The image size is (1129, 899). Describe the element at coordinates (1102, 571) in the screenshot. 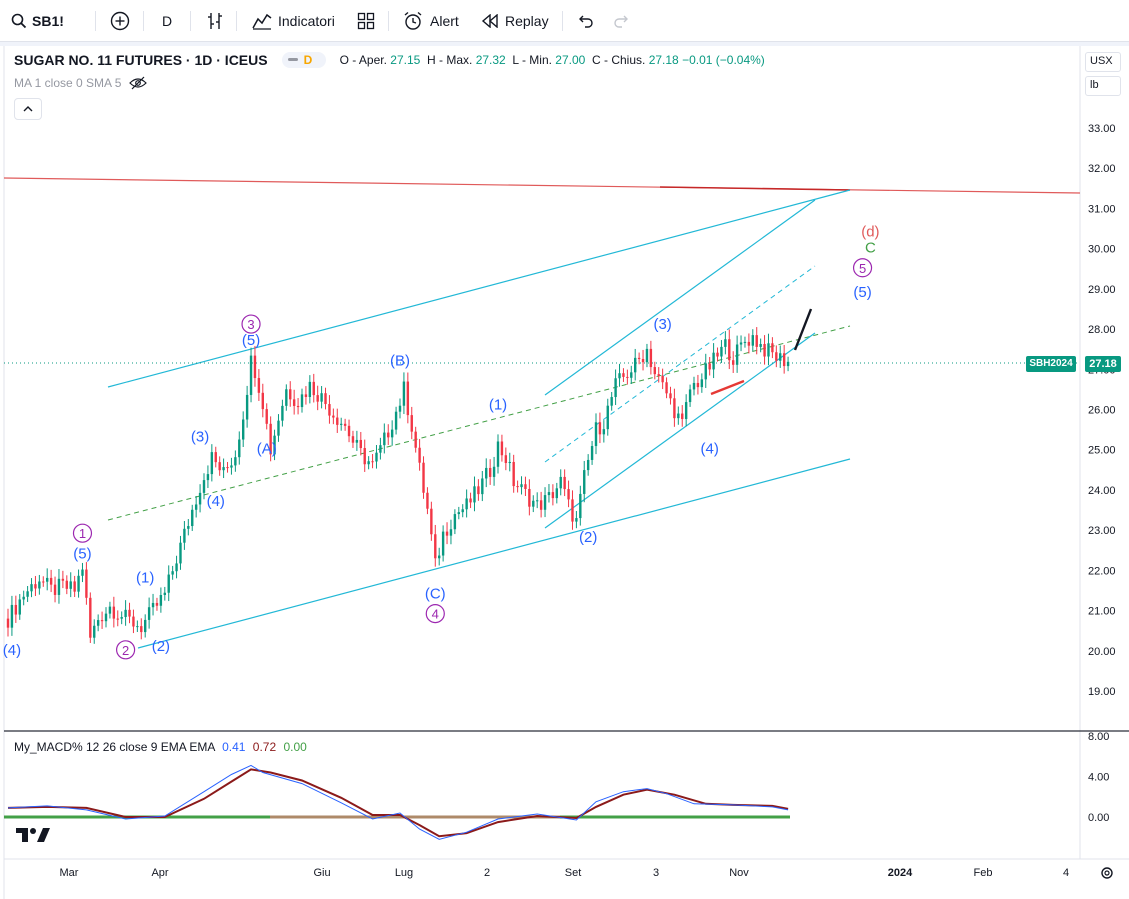

I see `y-tick-label: 22.00` at that location.